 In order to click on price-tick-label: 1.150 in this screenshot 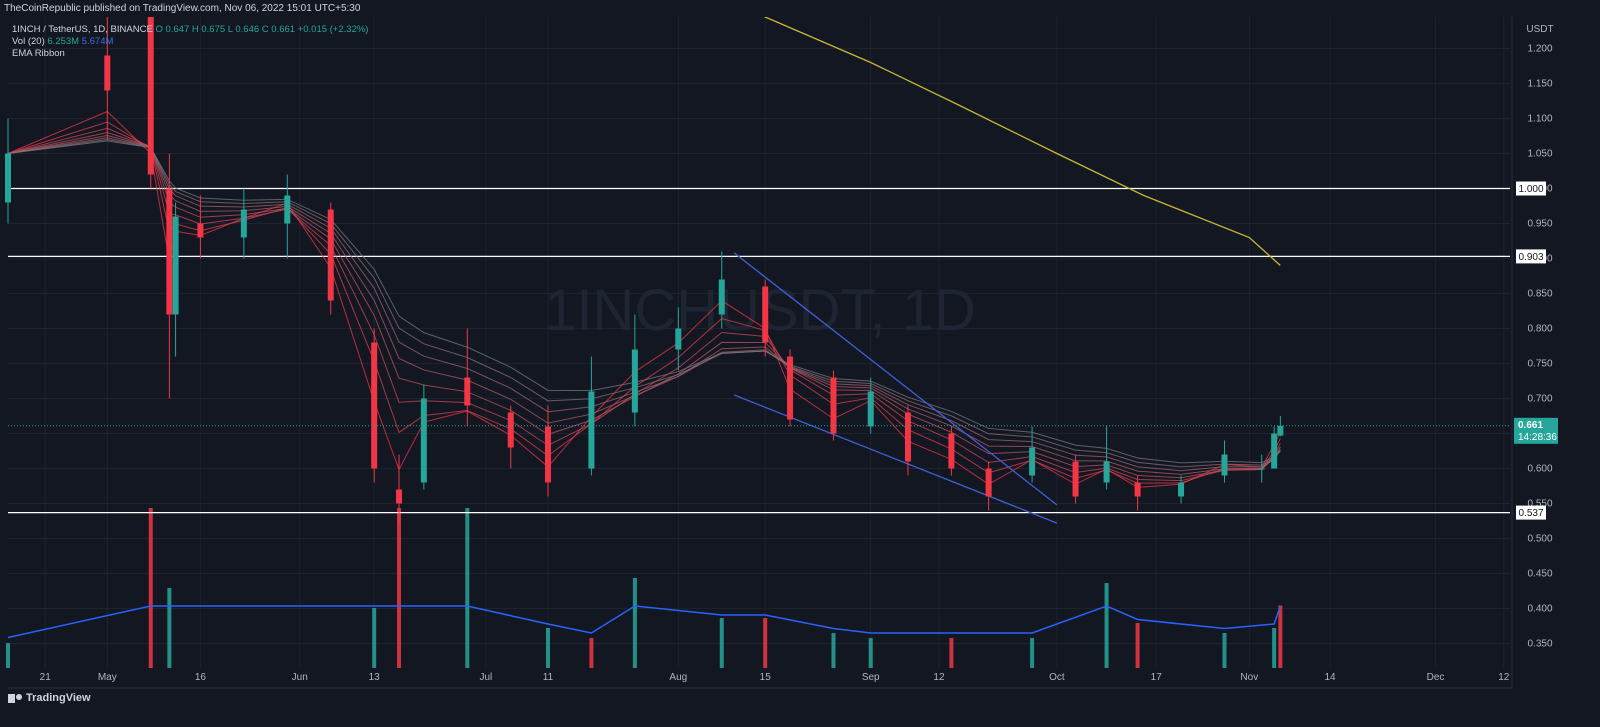, I will do `click(1539, 84)`.